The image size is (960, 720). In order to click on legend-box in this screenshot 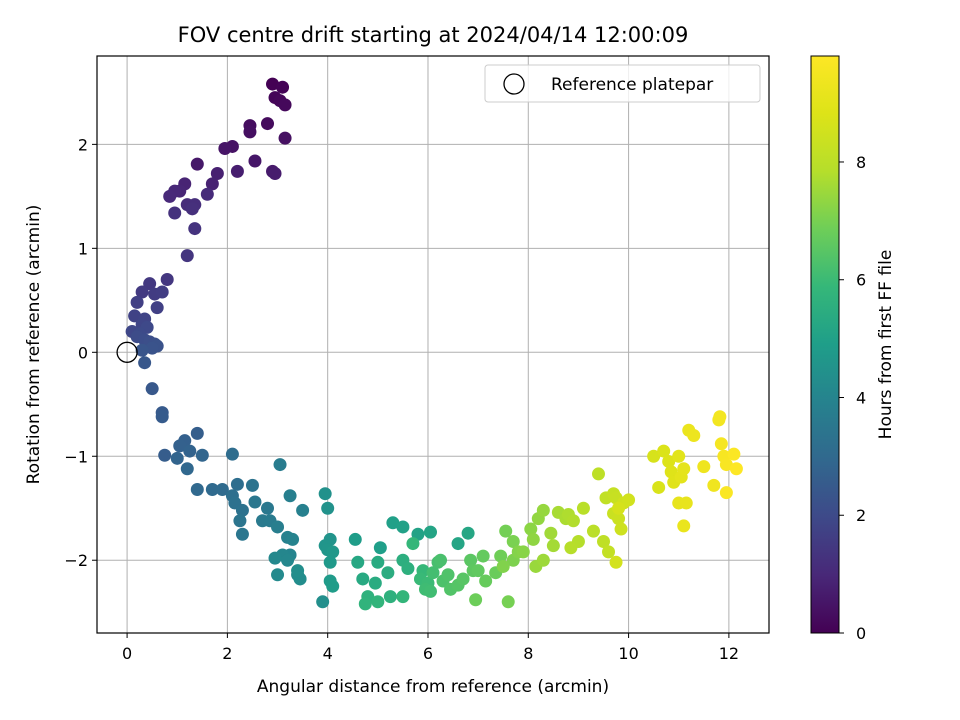, I will do `click(622, 83)`.